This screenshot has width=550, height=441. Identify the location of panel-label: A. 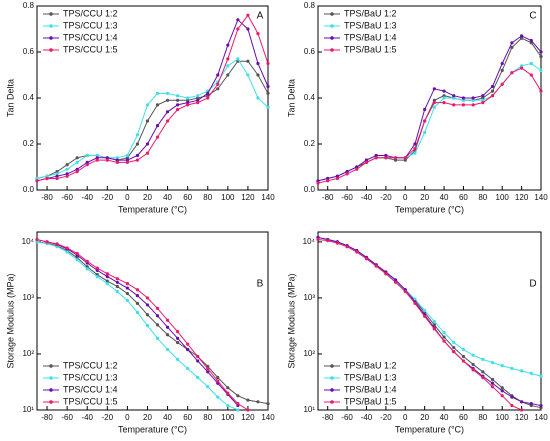
(260, 16).